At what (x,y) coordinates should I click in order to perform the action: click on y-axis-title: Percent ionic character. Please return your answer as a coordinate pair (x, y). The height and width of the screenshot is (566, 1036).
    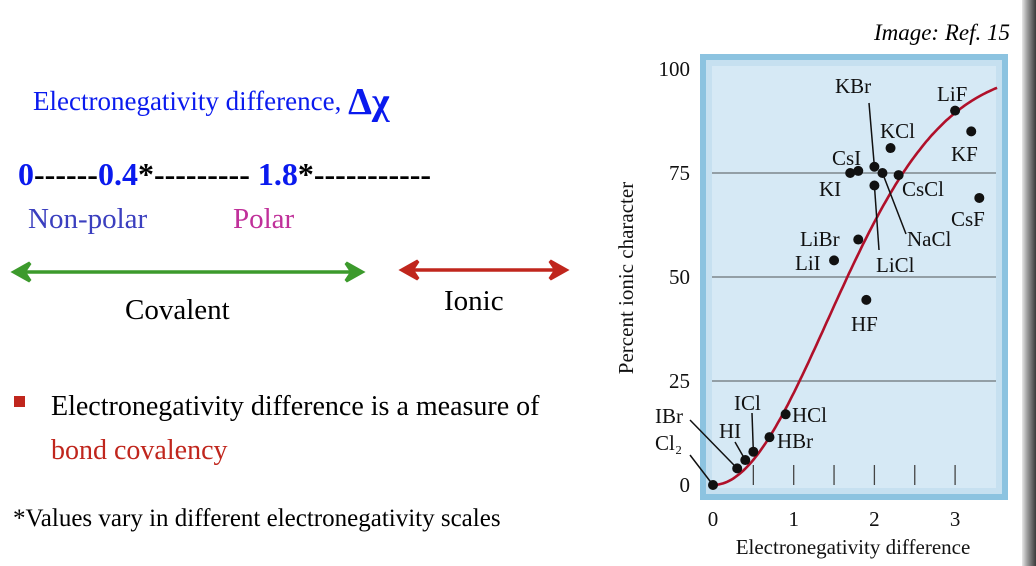
    Looking at the image, I should click on (626, 278).